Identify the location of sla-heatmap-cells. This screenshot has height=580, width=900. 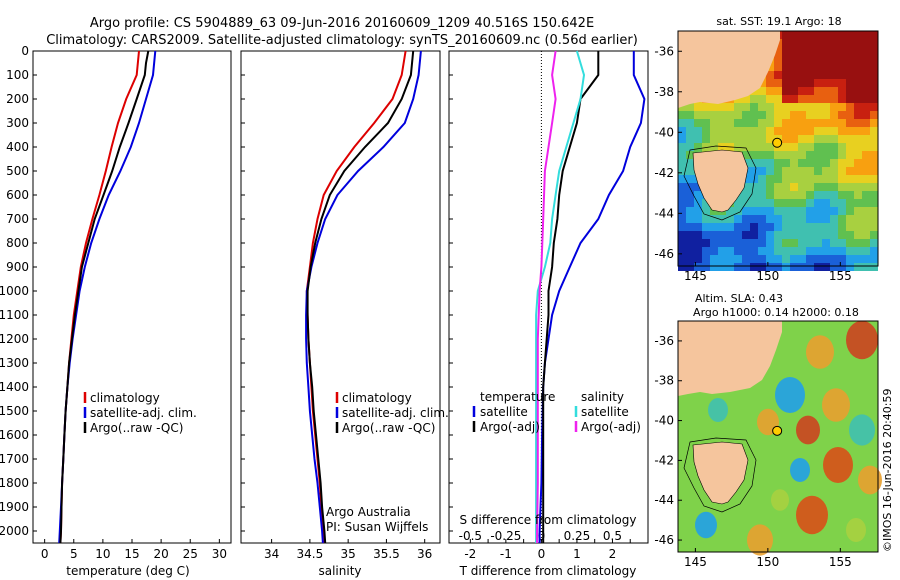
(788, 438).